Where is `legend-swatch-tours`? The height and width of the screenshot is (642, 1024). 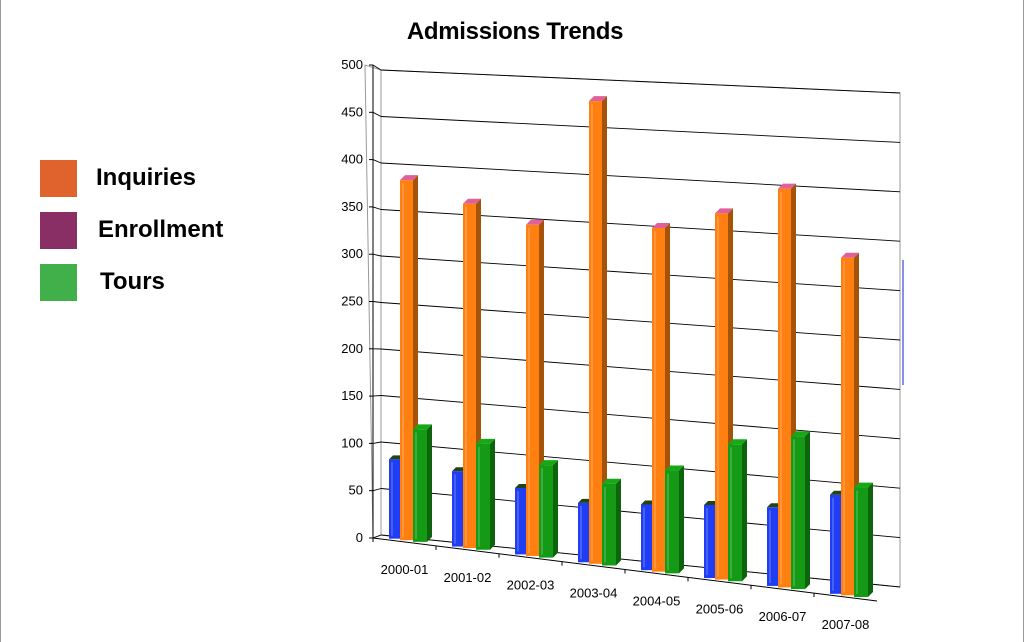 legend-swatch-tours is located at coordinates (58, 282).